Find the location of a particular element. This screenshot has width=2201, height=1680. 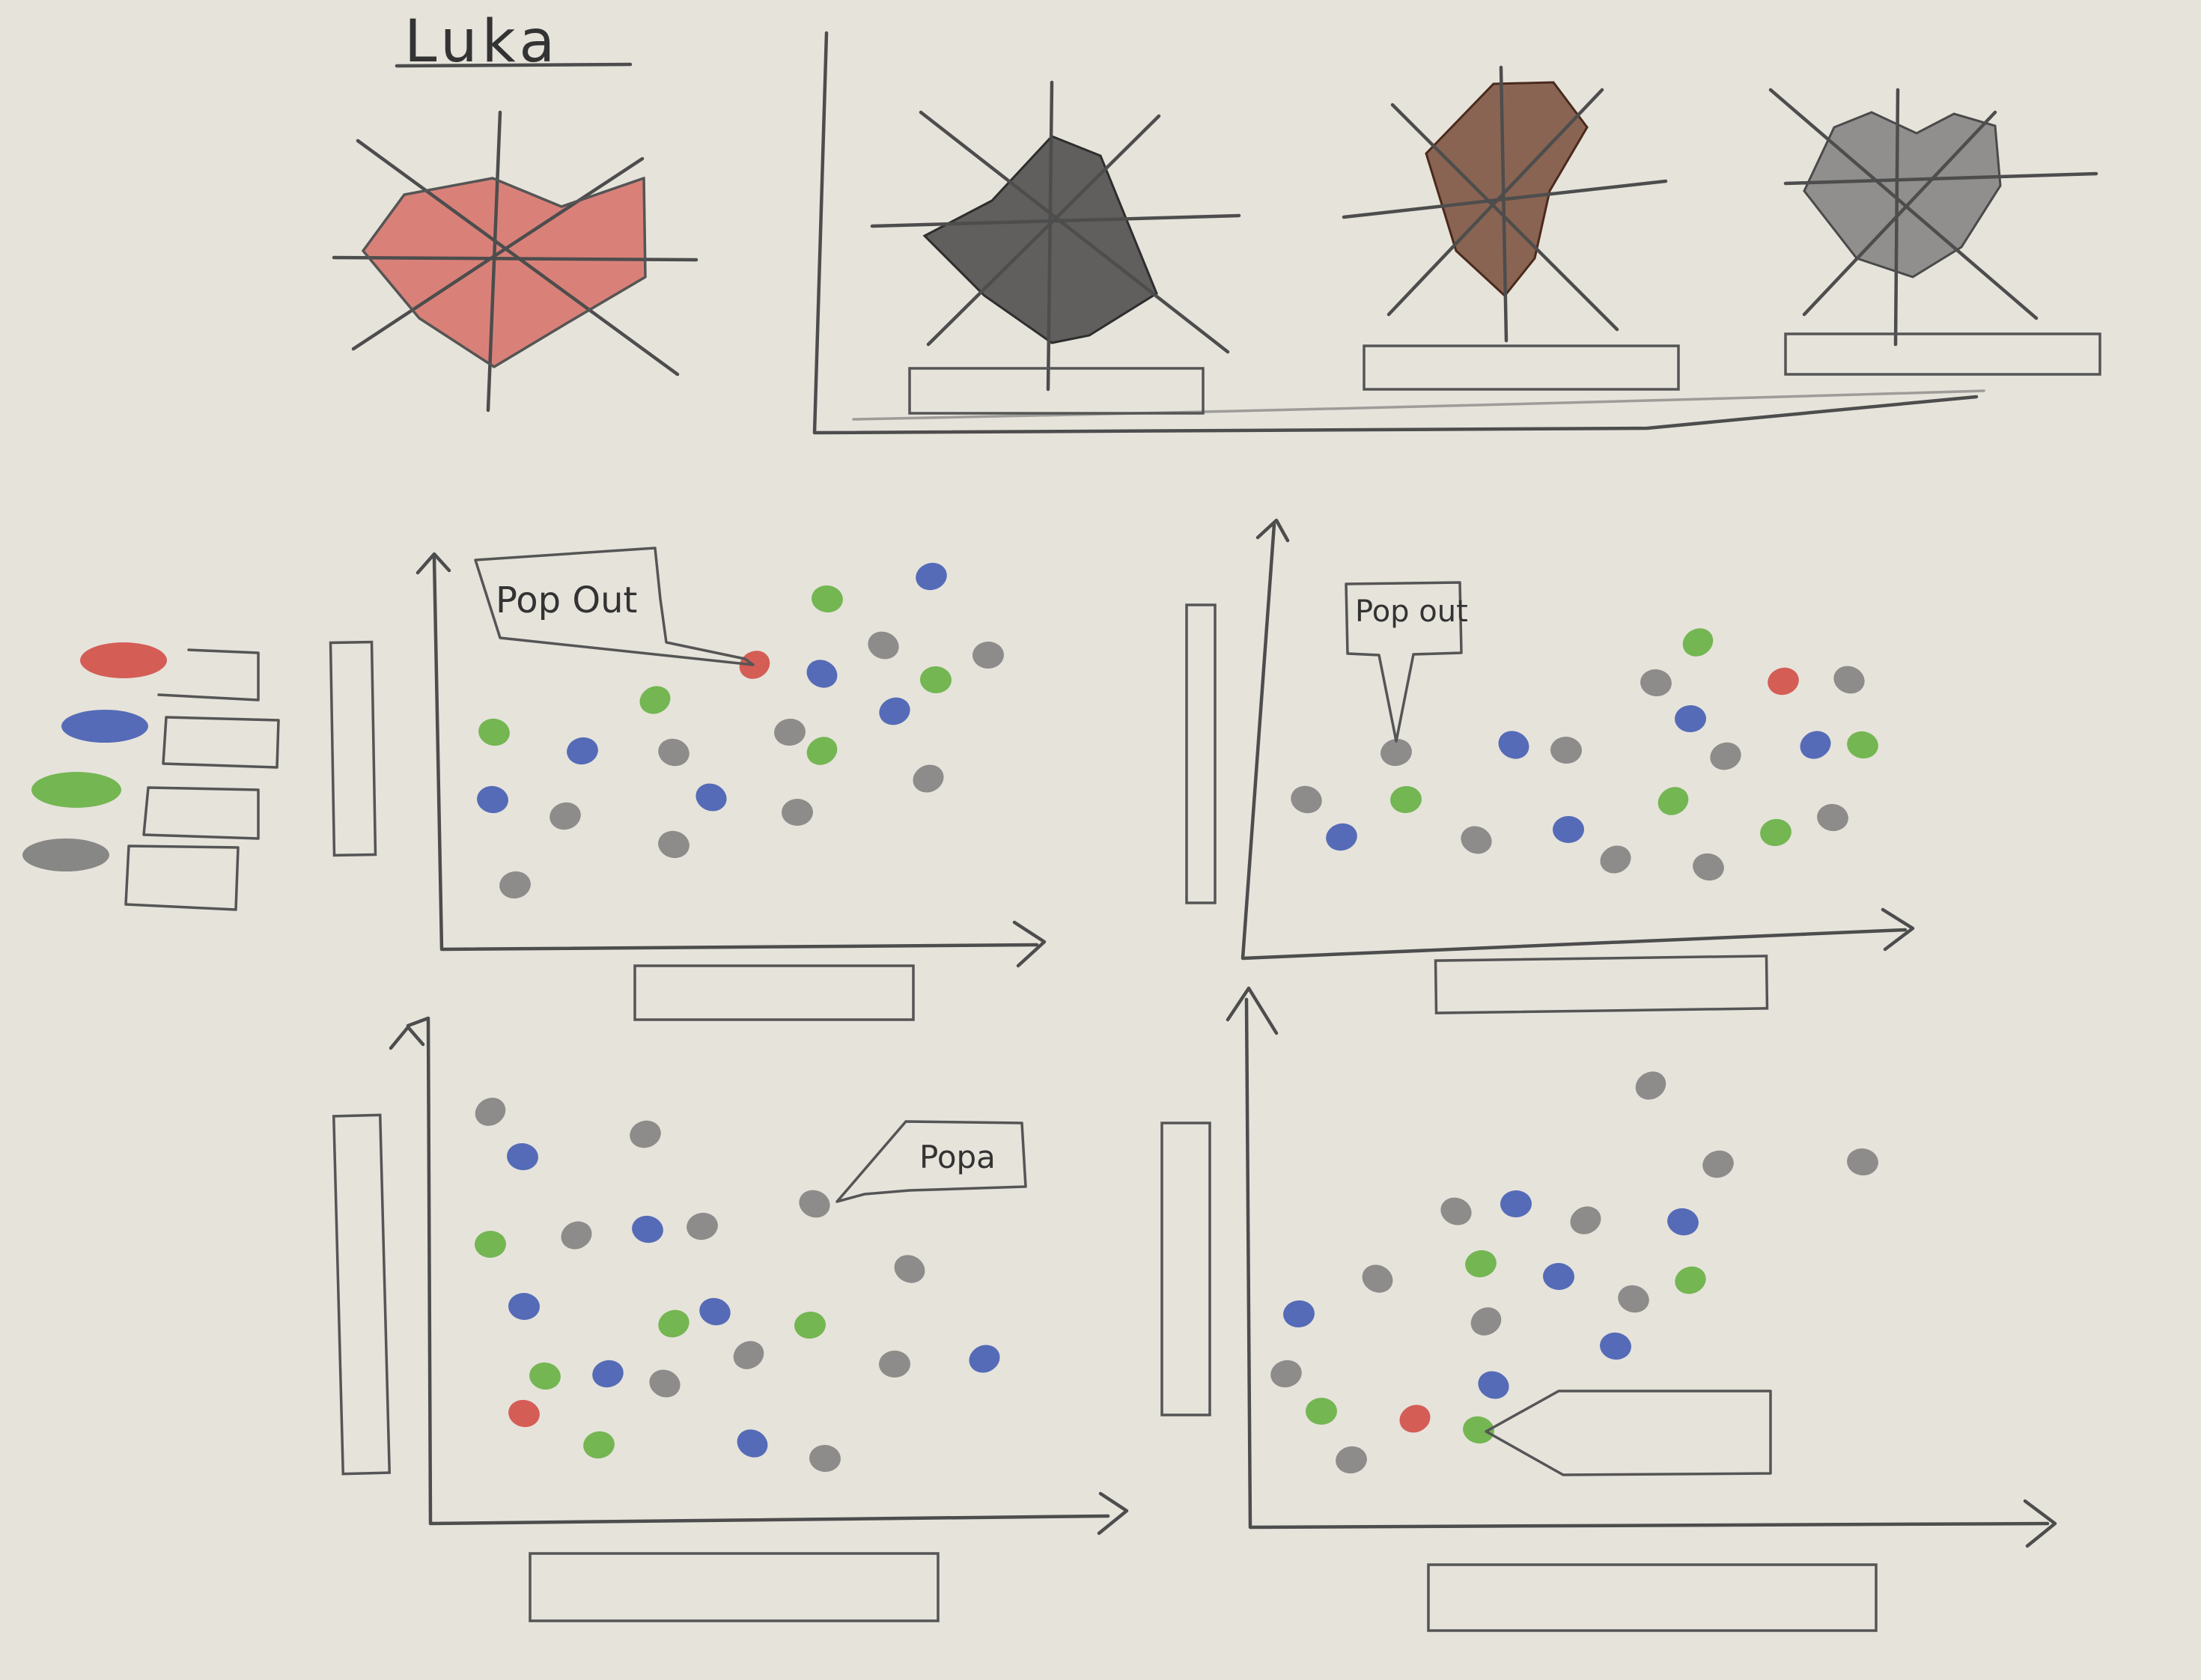

scatter-4-y-arrow is located at coordinates (1252, 1010).